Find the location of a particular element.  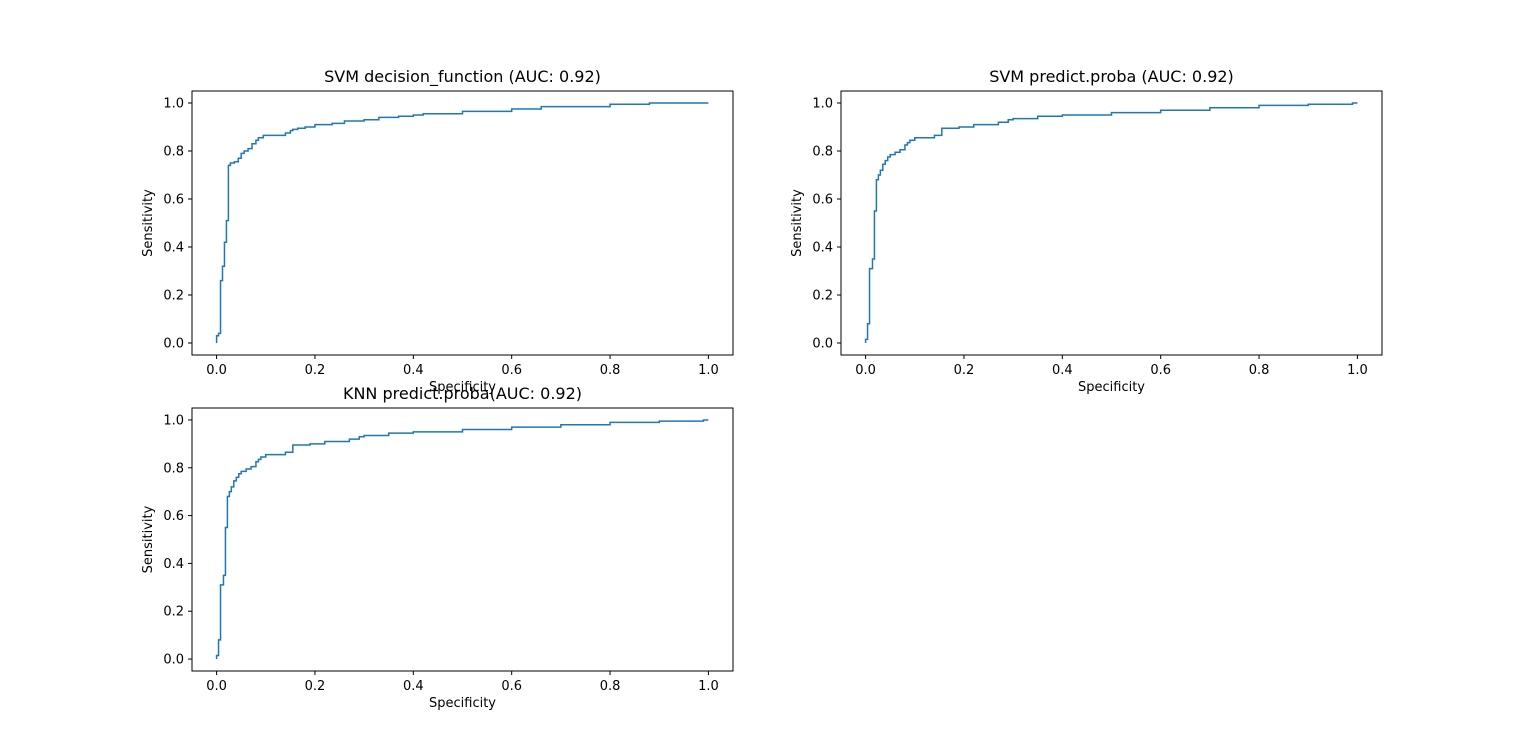

knn-predict-proba-x-tick-label: 1.0 is located at coordinates (708, 686).